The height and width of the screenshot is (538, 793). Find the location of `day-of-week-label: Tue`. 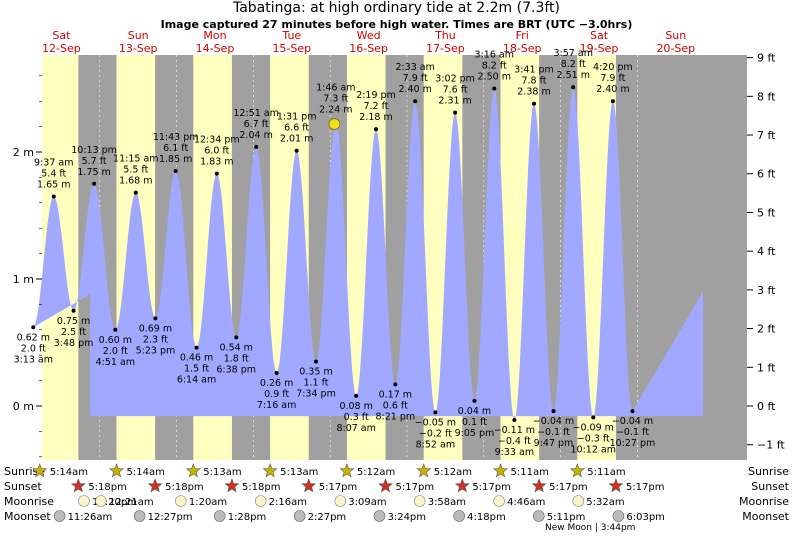

day-of-week-label: Tue is located at coordinates (291, 35).